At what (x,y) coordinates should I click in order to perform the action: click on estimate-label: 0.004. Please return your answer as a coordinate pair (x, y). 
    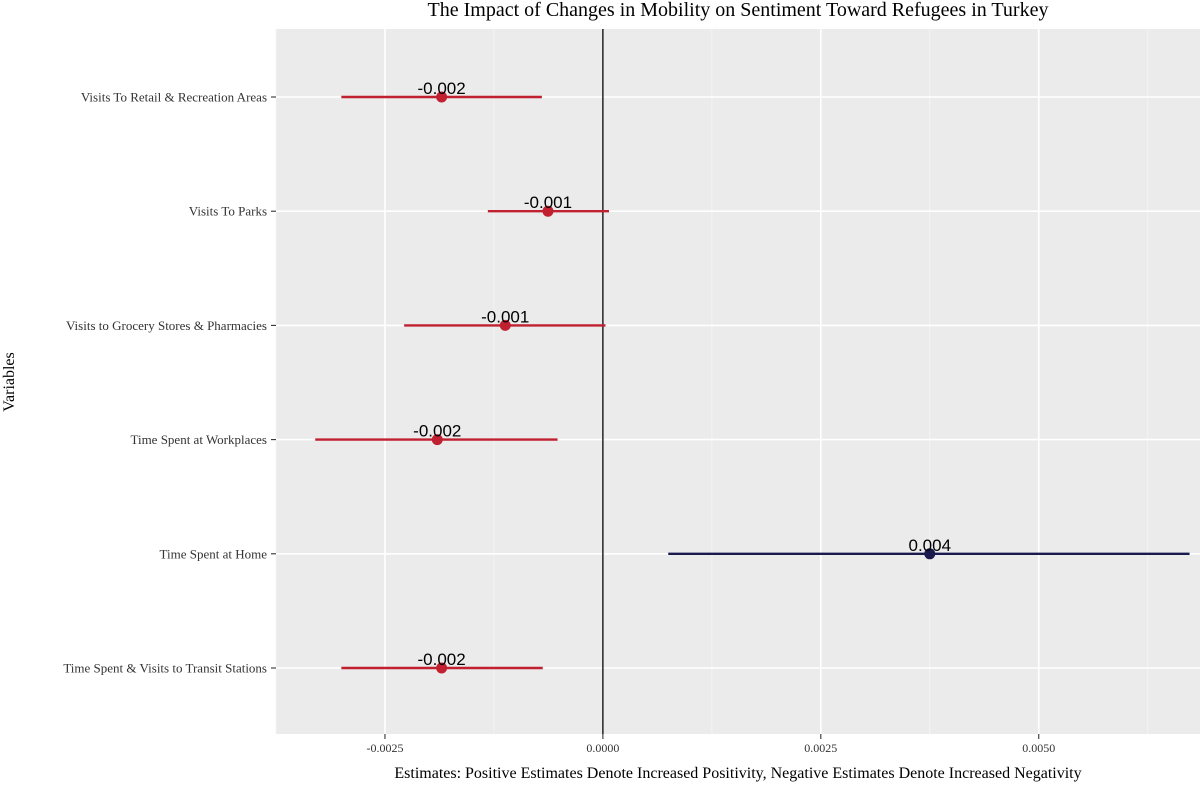
    Looking at the image, I should click on (930, 545).